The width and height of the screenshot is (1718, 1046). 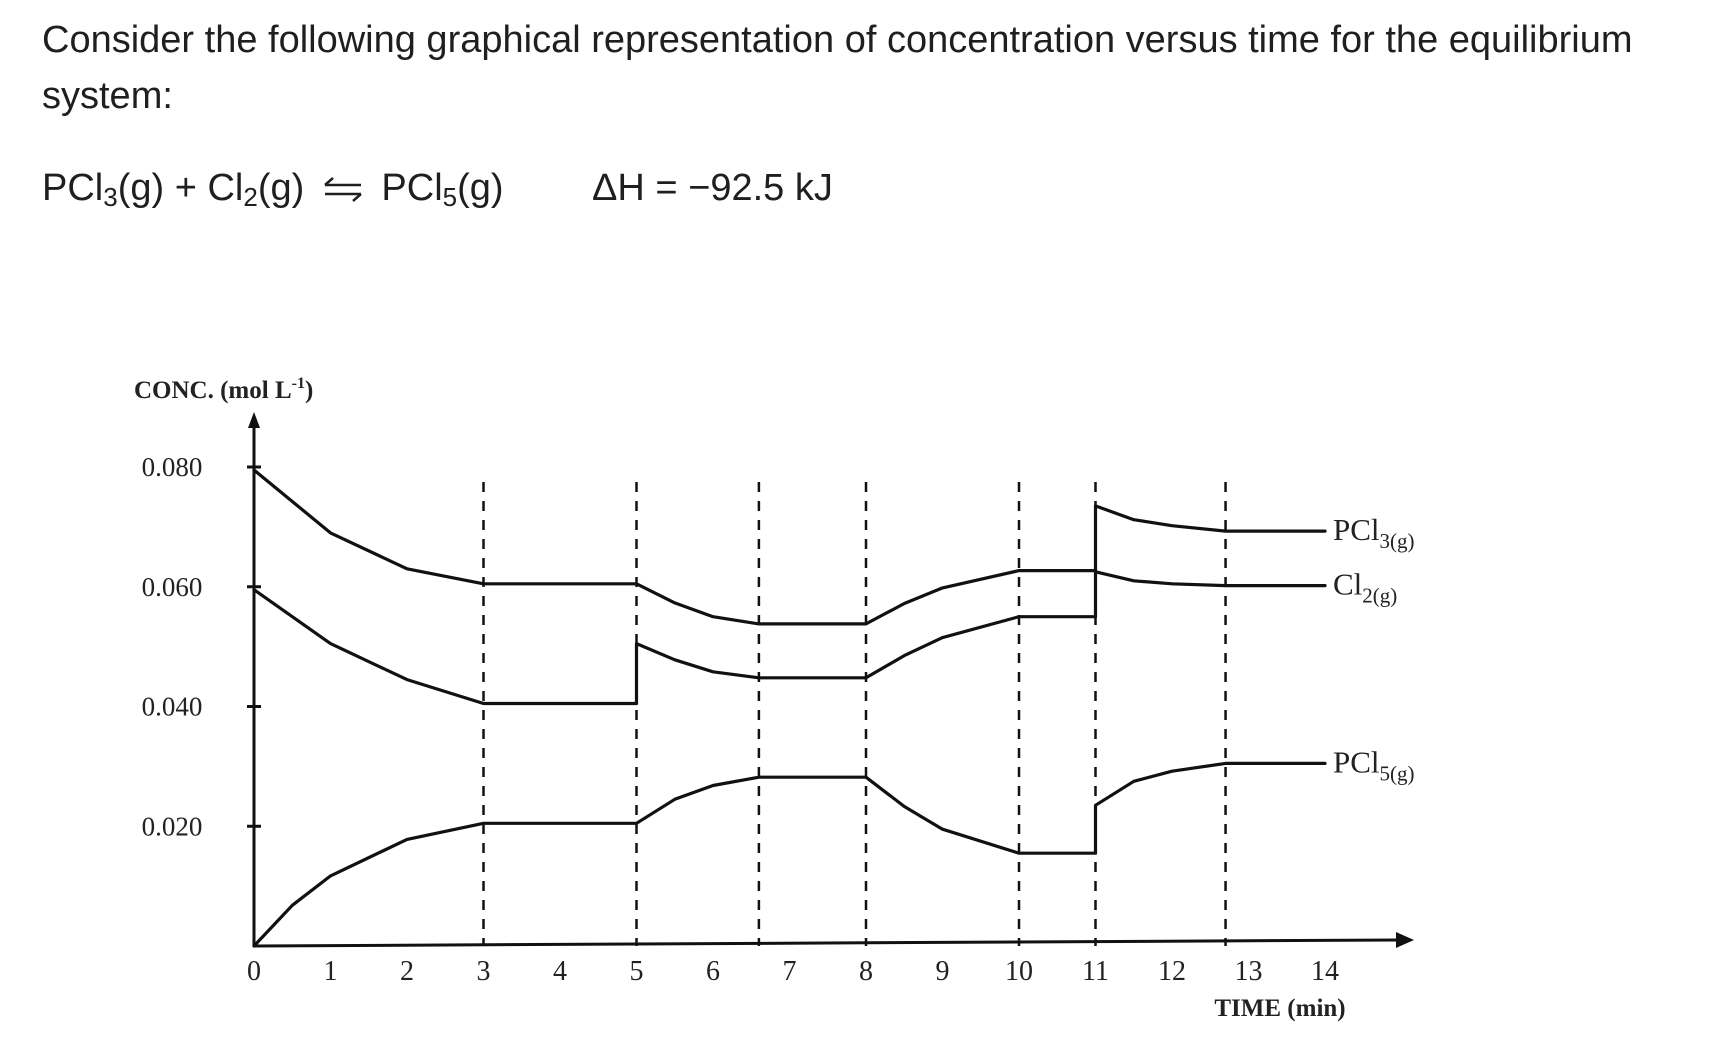 What do you see at coordinates (254, 971) in the screenshot?
I see `x-tick-label: 0` at bounding box center [254, 971].